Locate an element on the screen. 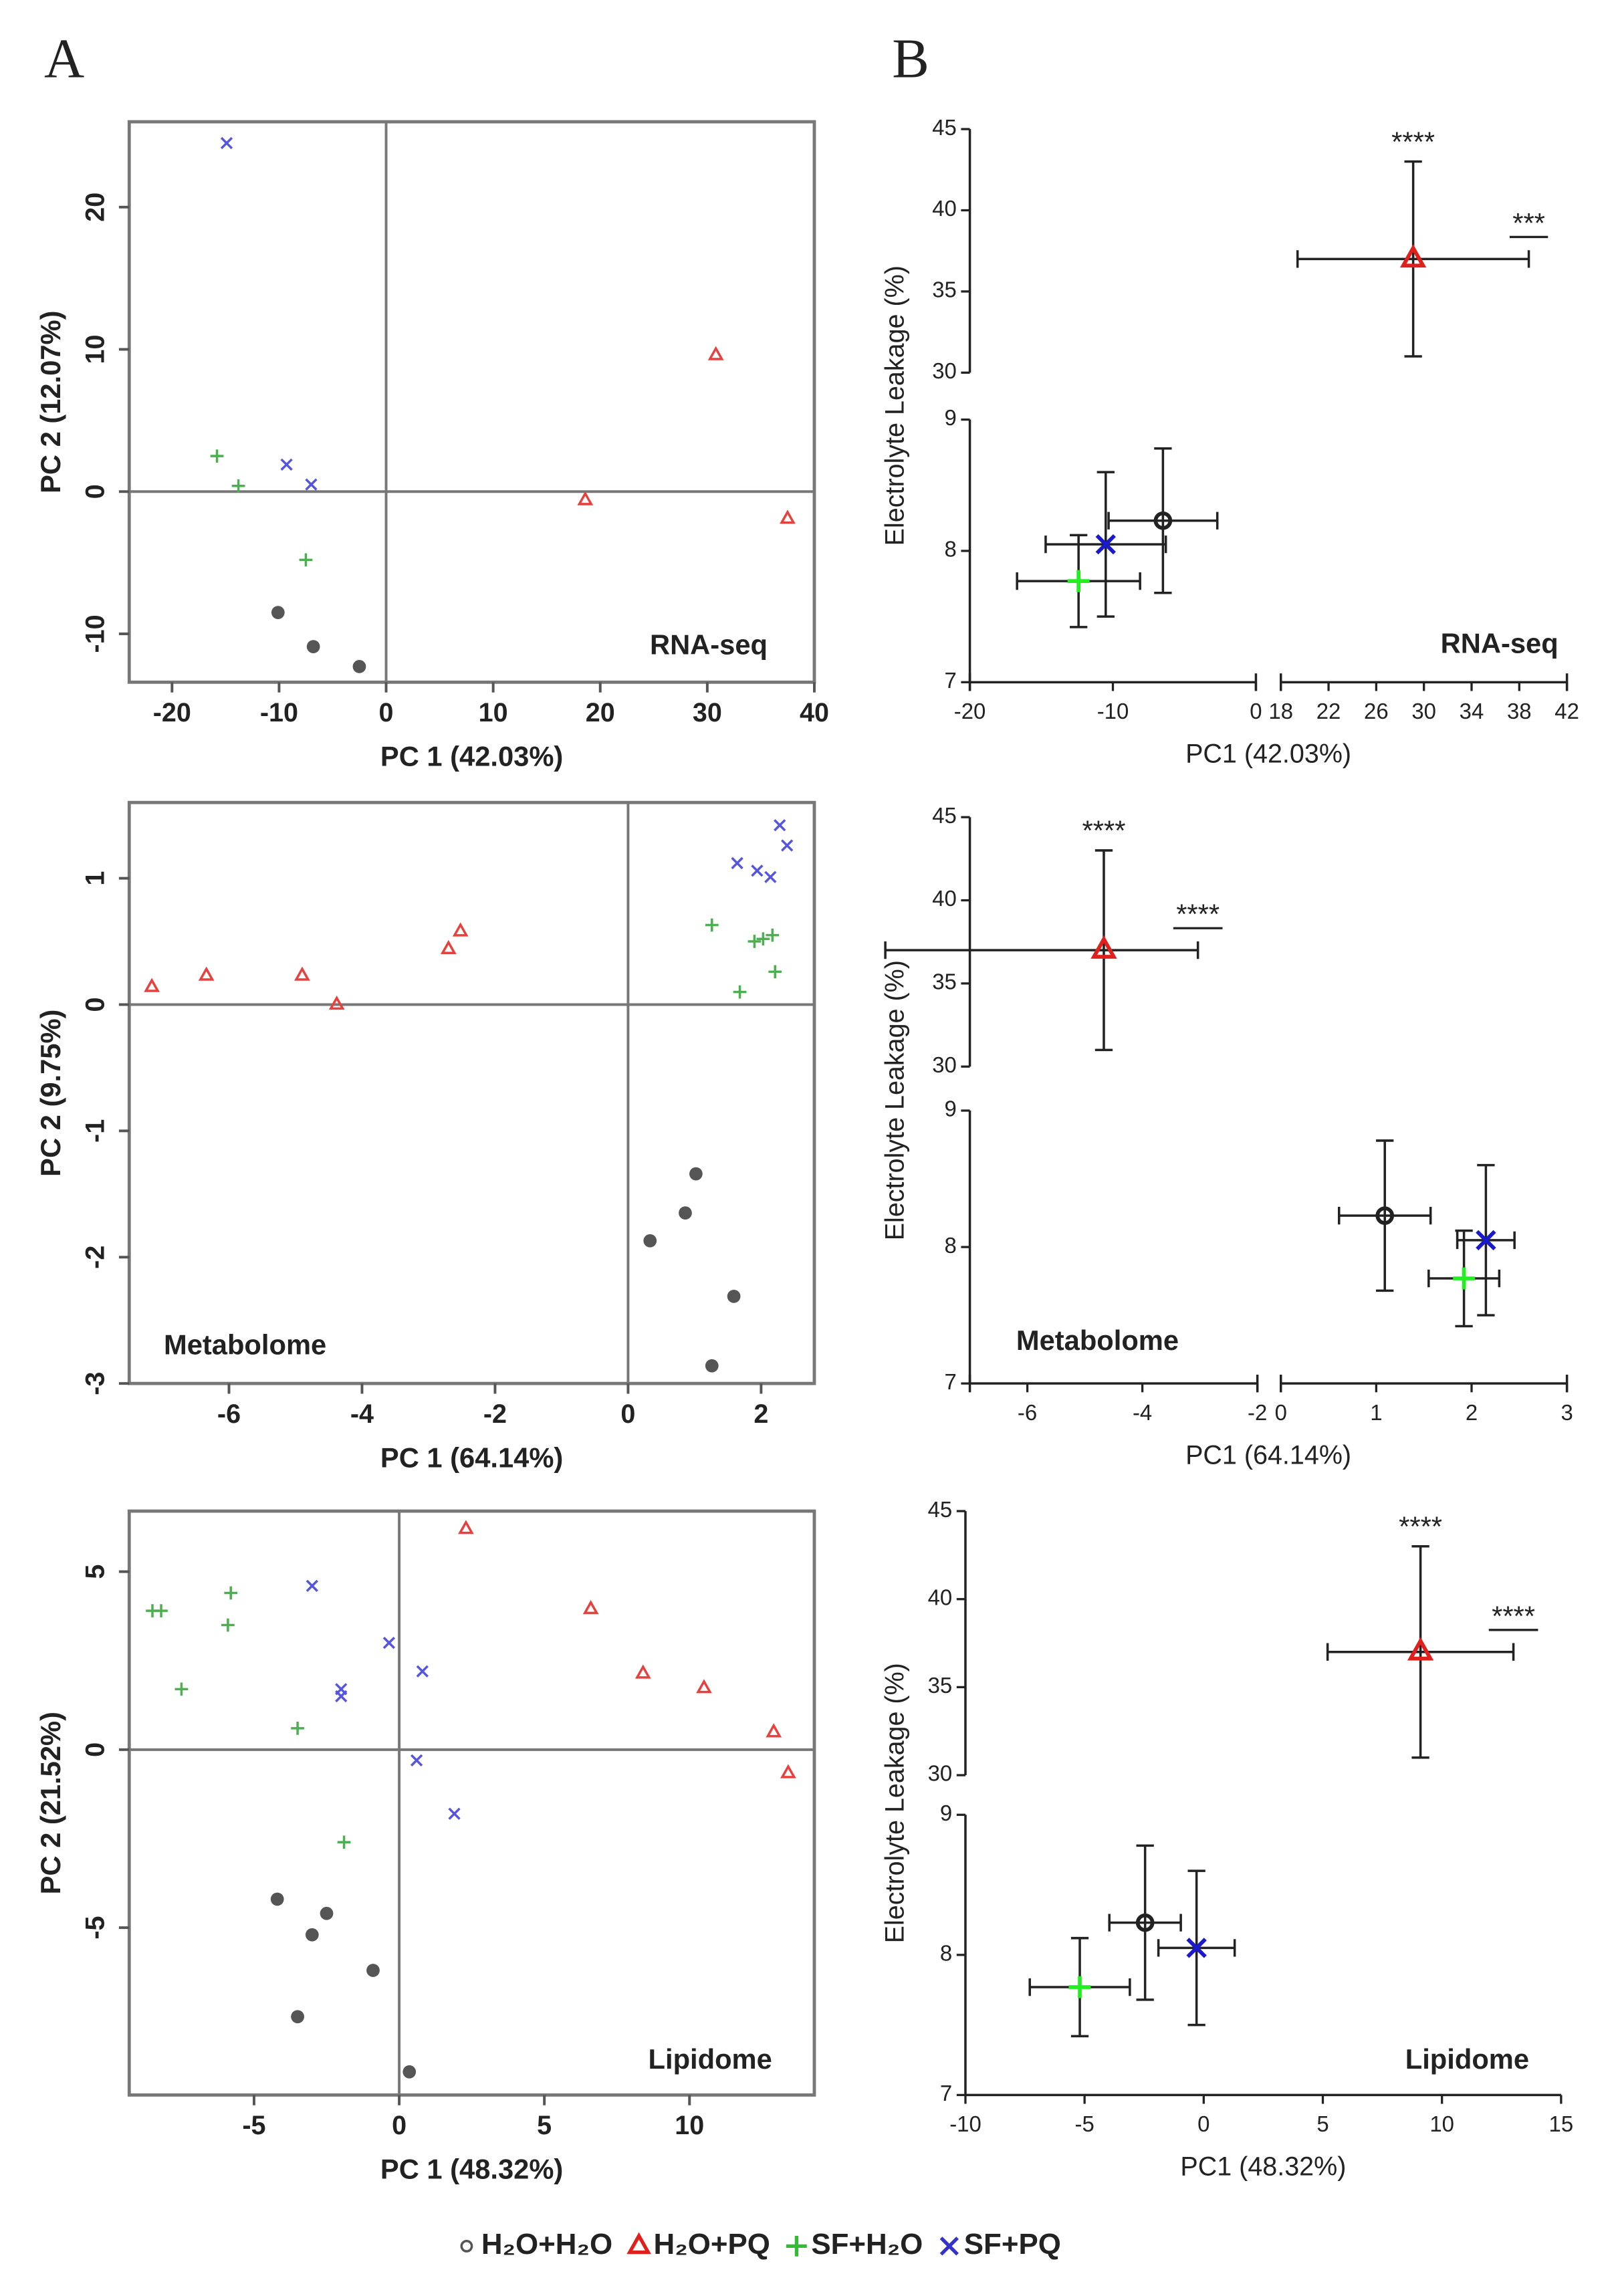 Image resolution: width=1614 pixels, height=2296 pixels. x-axis-title: PC 1 (42.03%) is located at coordinates (471, 756).